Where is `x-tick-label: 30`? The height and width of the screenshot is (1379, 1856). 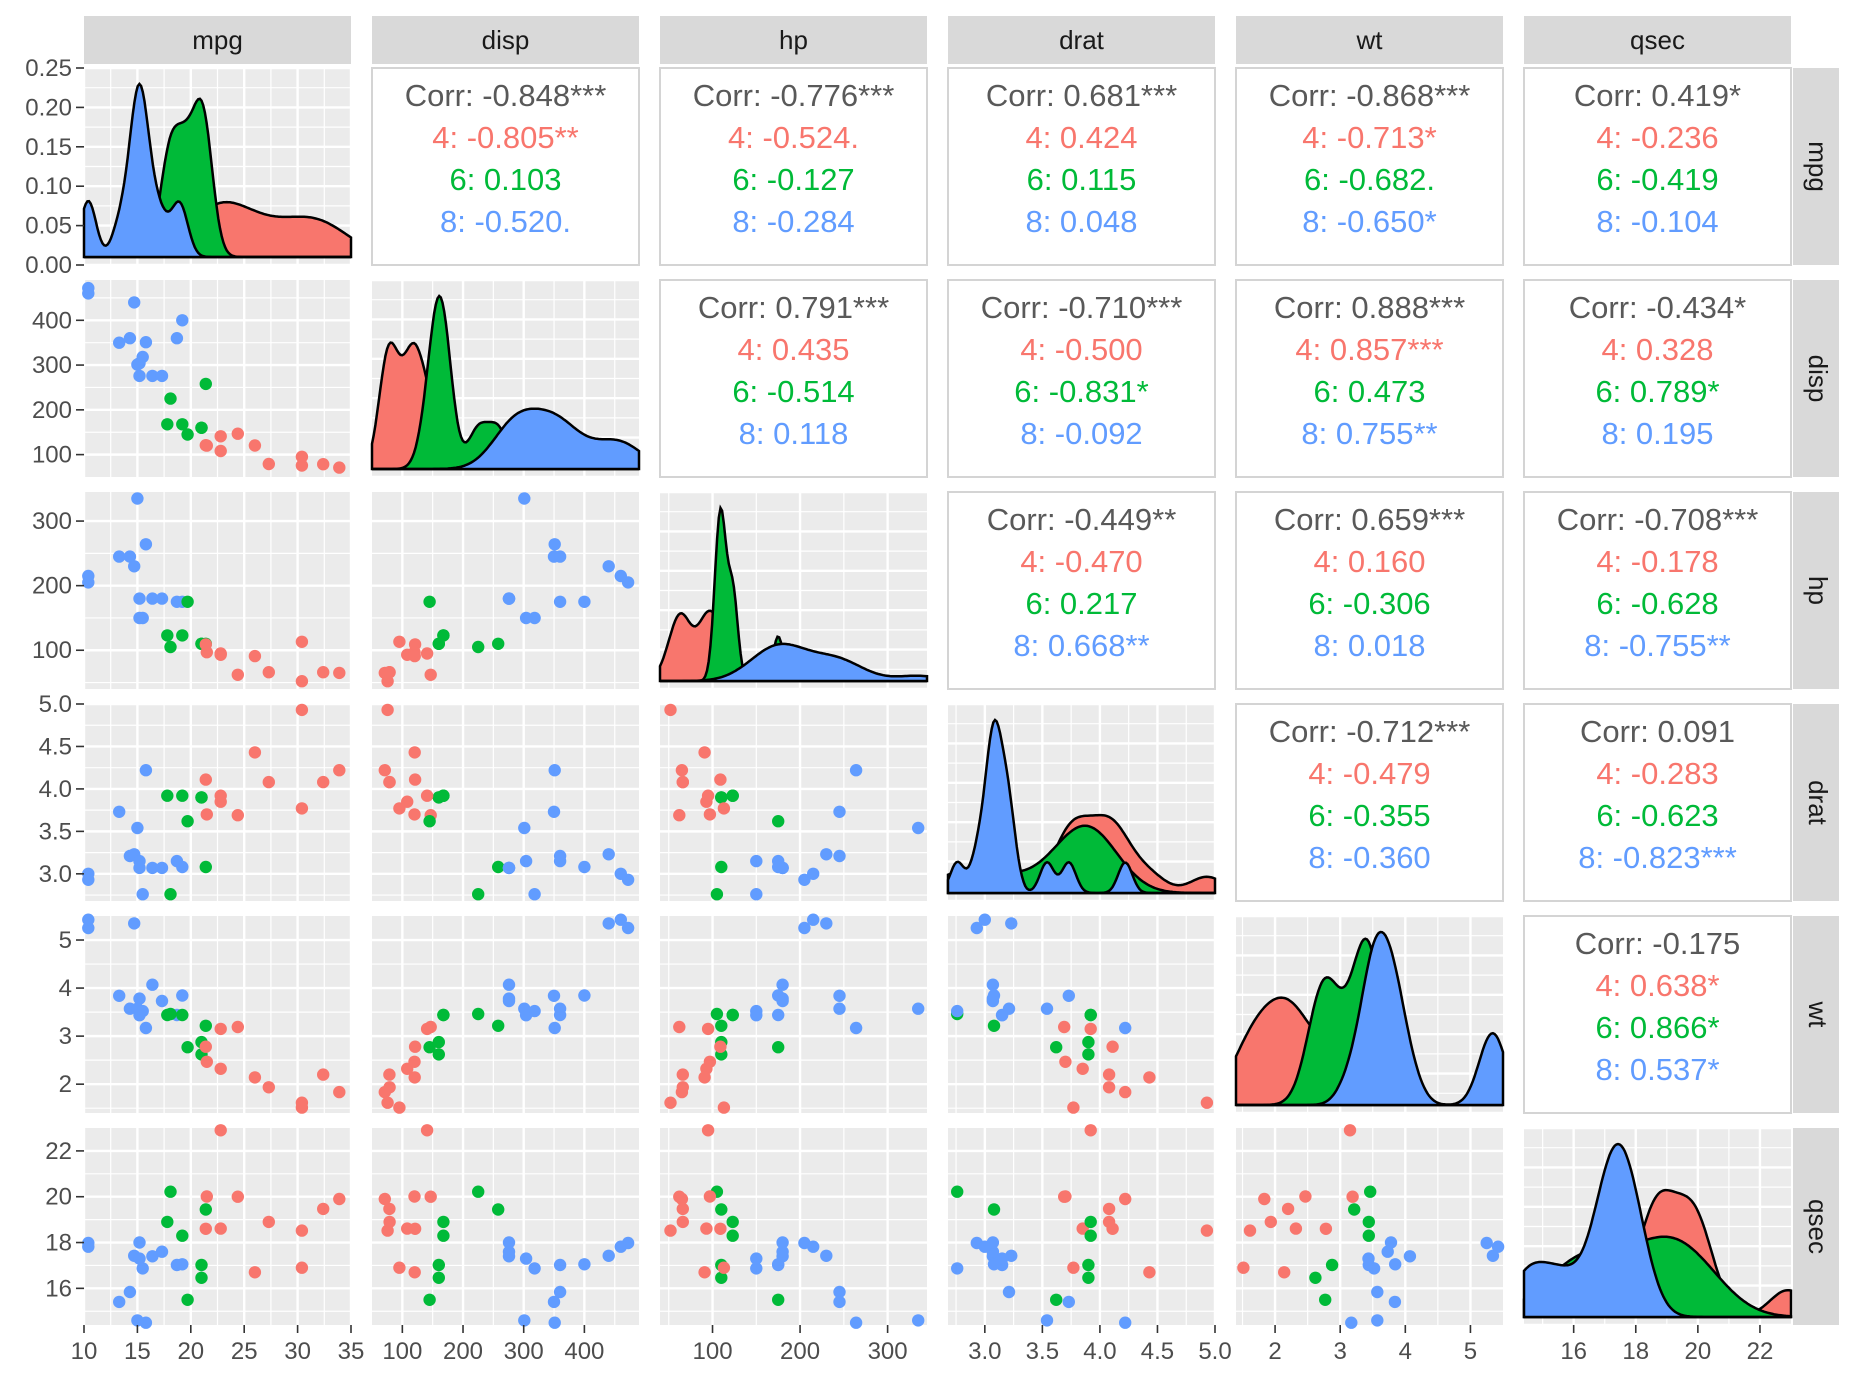
x-tick-label: 30 is located at coordinates (297, 1351).